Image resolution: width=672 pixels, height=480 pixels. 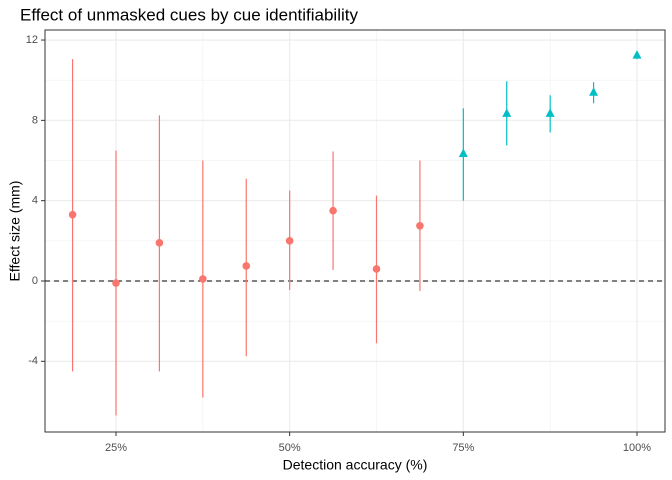 What do you see at coordinates (15, 231) in the screenshot?
I see `y-axis-label: Effect size (mm)` at bounding box center [15, 231].